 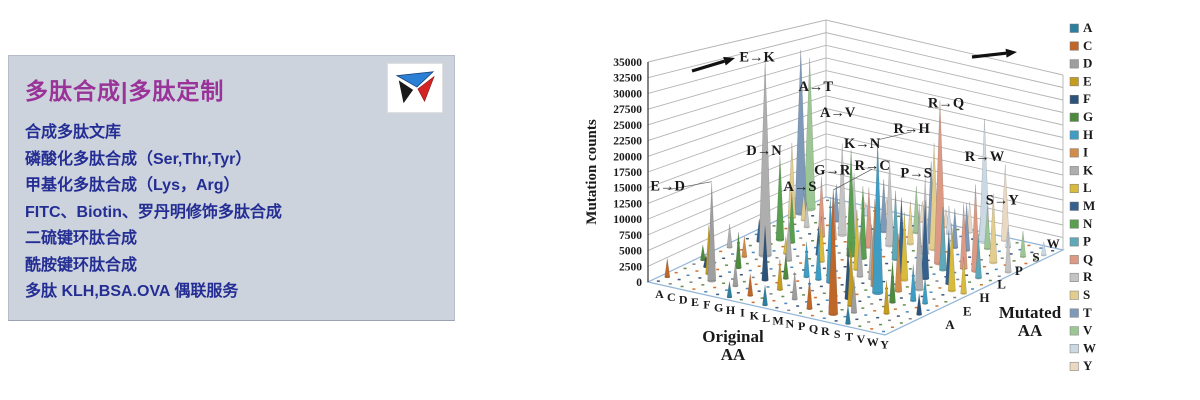 I want to click on legend-swatch-L, so click(x=1074, y=188).